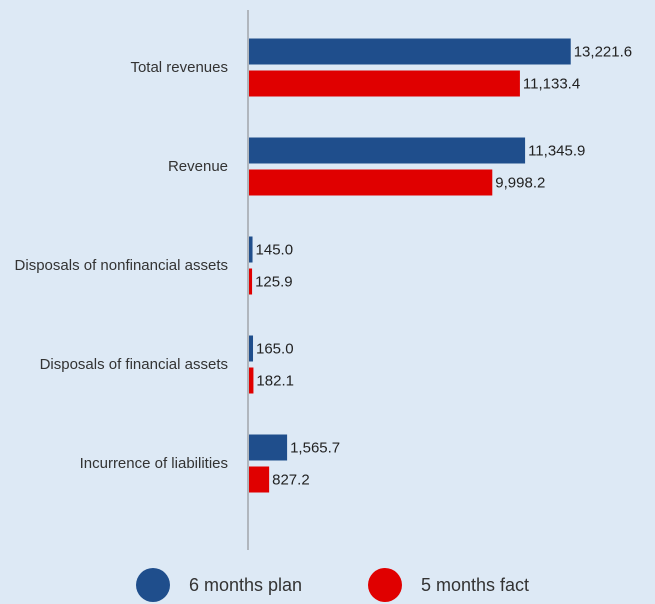  What do you see at coordinates (315, 447) in the screenshot?
I see `value-label: 1,565.7` at bounding box center [315, 447].